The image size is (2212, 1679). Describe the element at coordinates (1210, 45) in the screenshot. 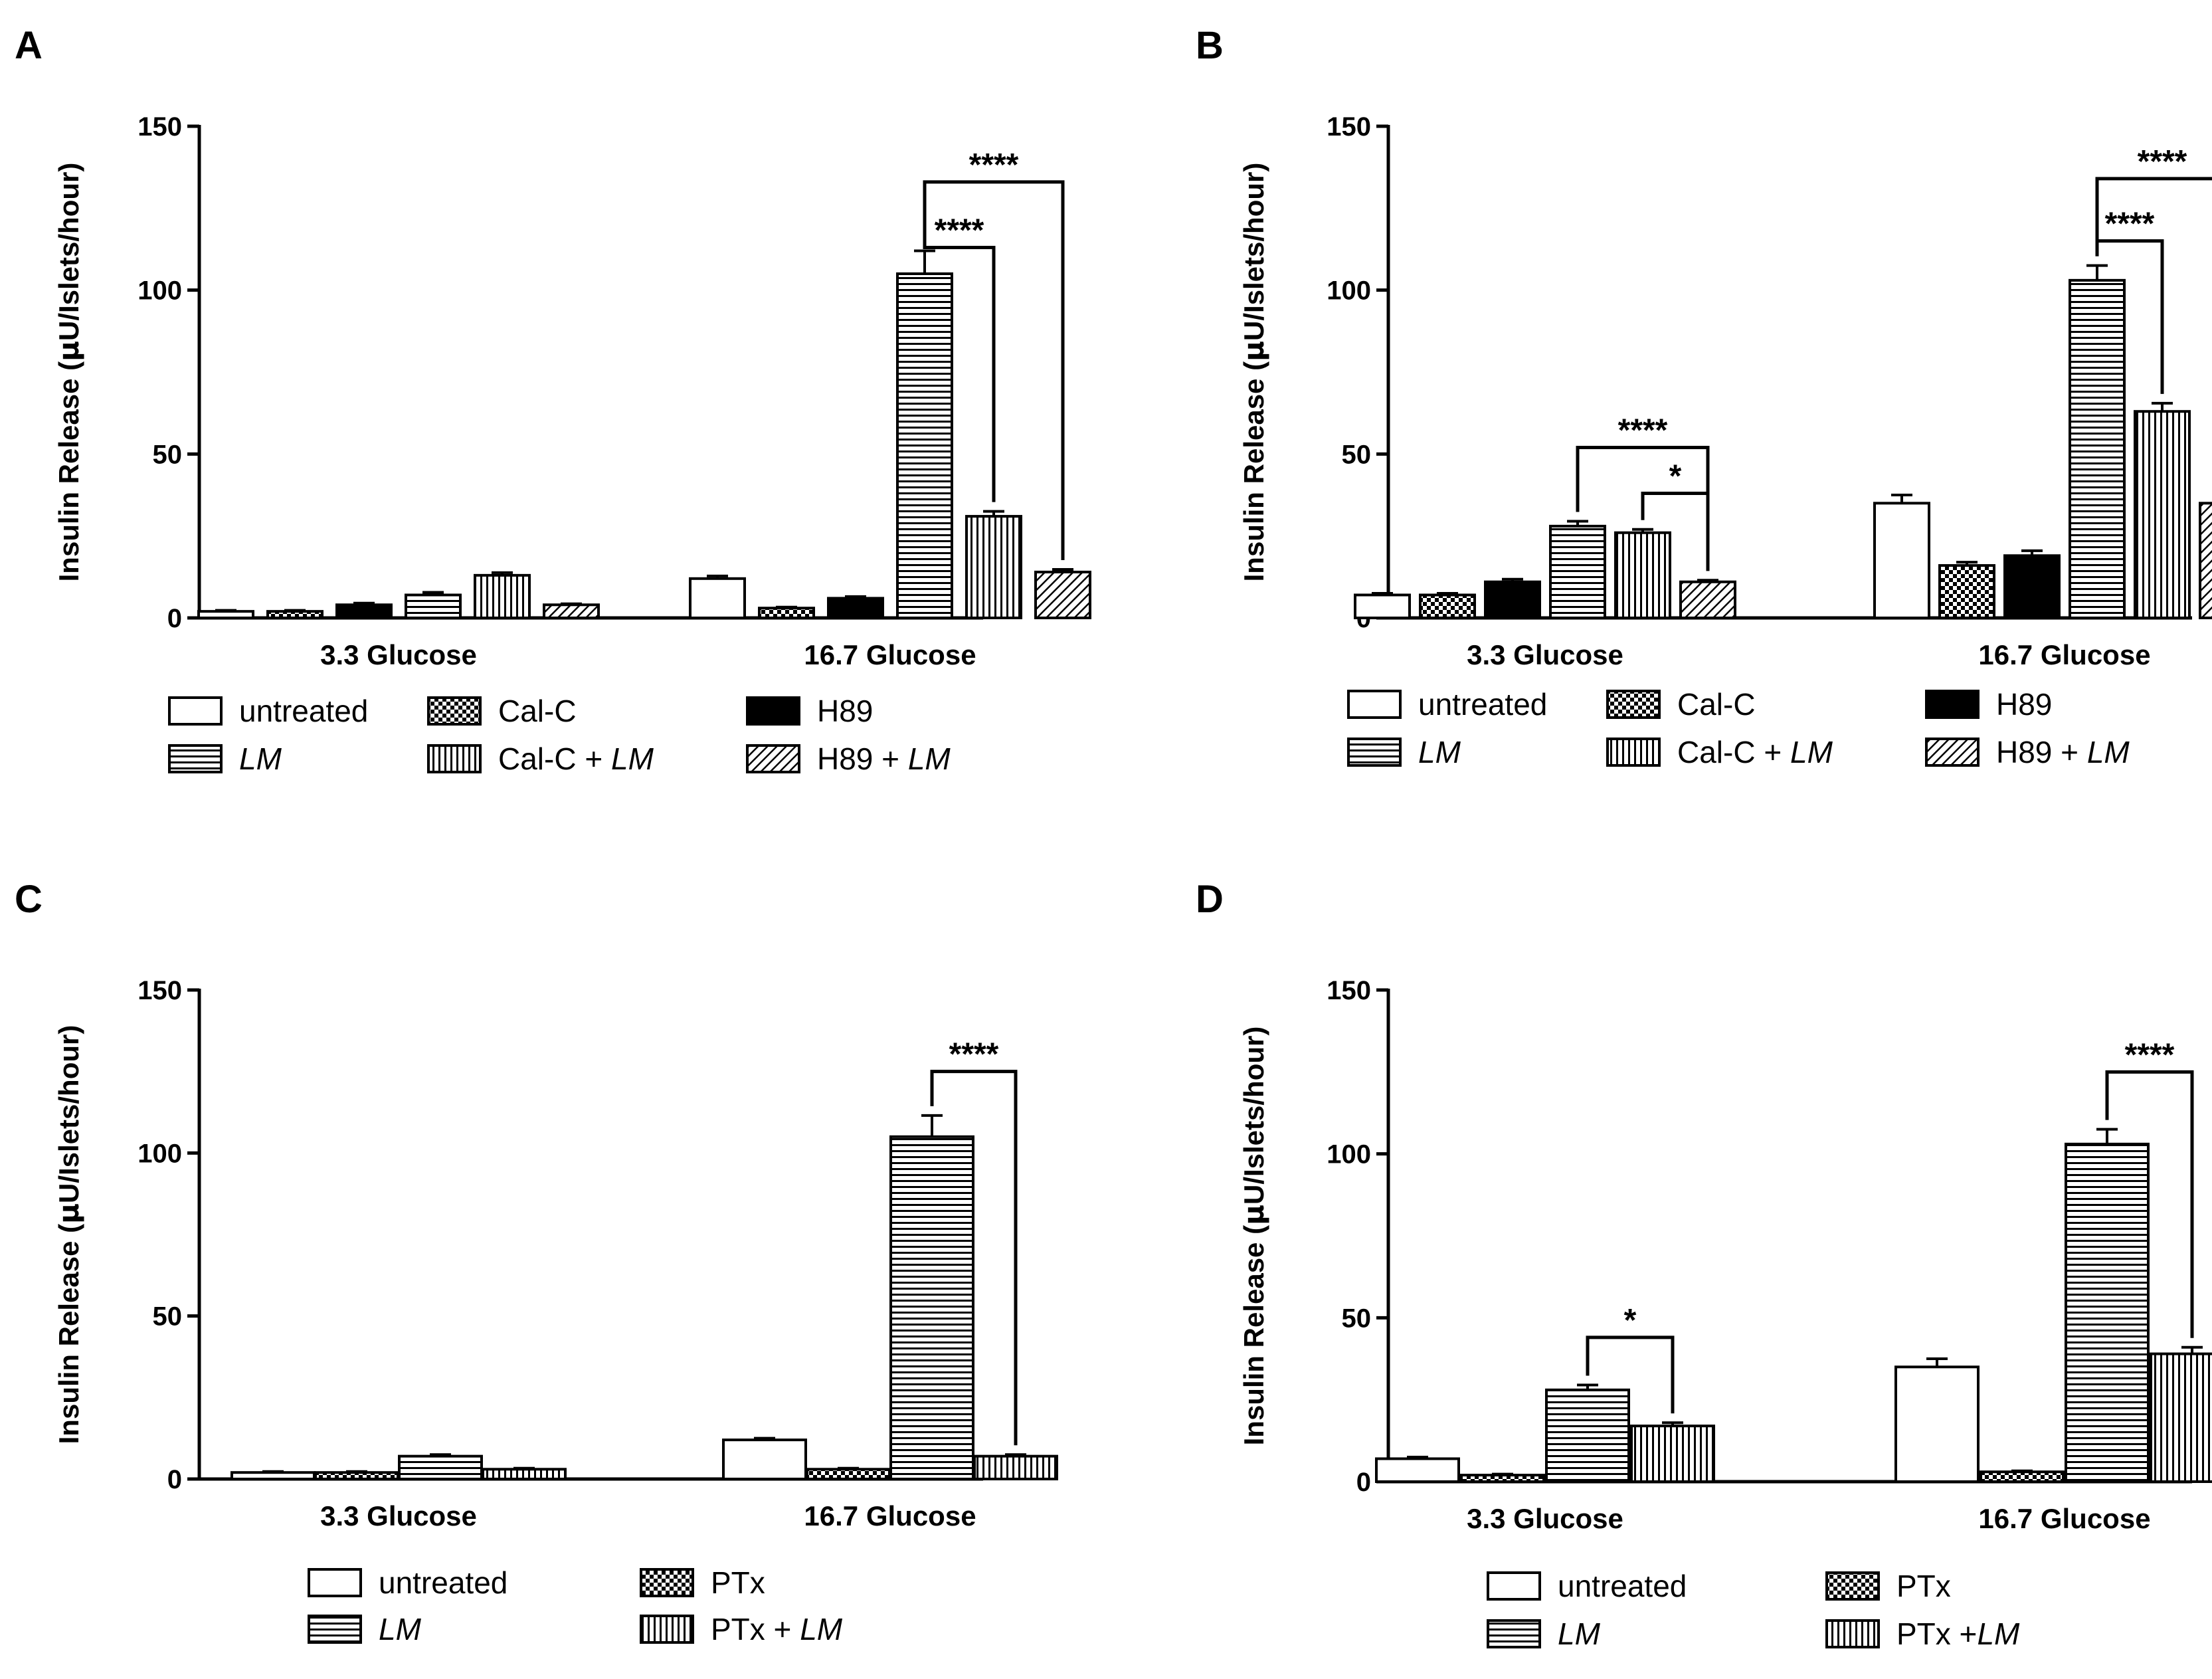

I see `panel-label-b: B` at that location.